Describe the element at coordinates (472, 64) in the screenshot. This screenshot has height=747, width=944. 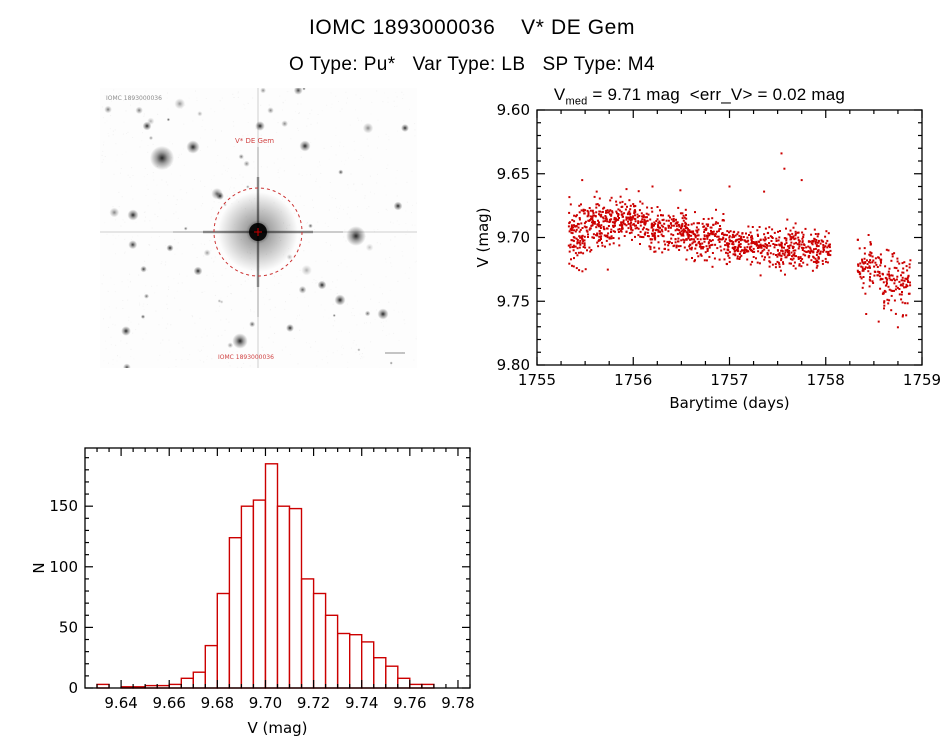
I see `page-subtitle: O Type: Pu* Var Type: LB SP Type: M4` at that location.